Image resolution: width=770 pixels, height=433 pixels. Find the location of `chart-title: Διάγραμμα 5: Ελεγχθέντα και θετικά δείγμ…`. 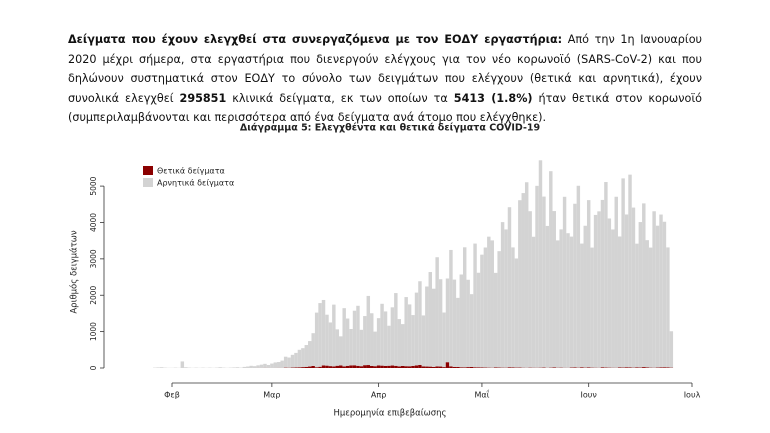

chart-title: Διάγραμμα 5: Ελεγχθέντα και θετικά δείγμ… is located at coordinates (390, 128).